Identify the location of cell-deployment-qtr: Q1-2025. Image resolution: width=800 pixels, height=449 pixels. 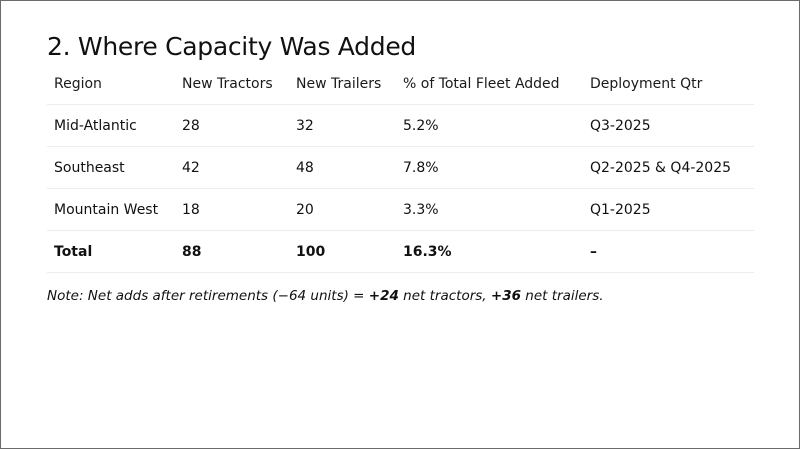
(668, 209).